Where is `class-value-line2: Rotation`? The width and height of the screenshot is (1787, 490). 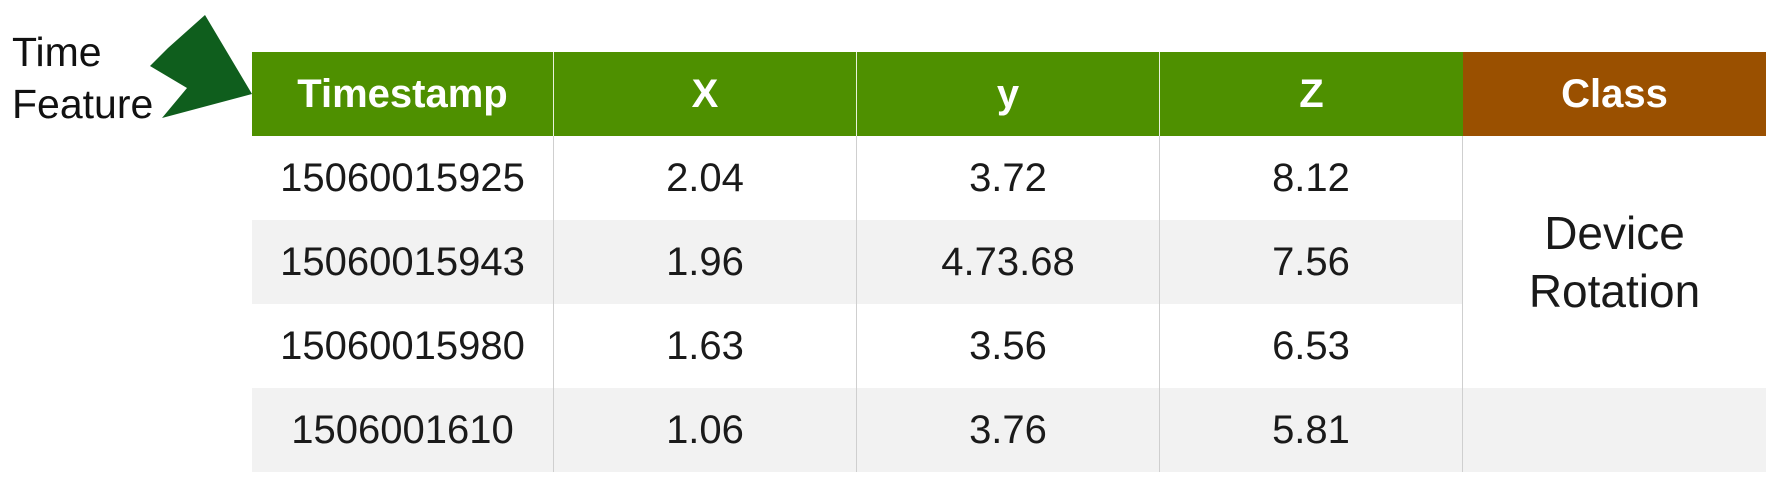
class-value-line2: Rotation is located at coordinates (1614, 291).